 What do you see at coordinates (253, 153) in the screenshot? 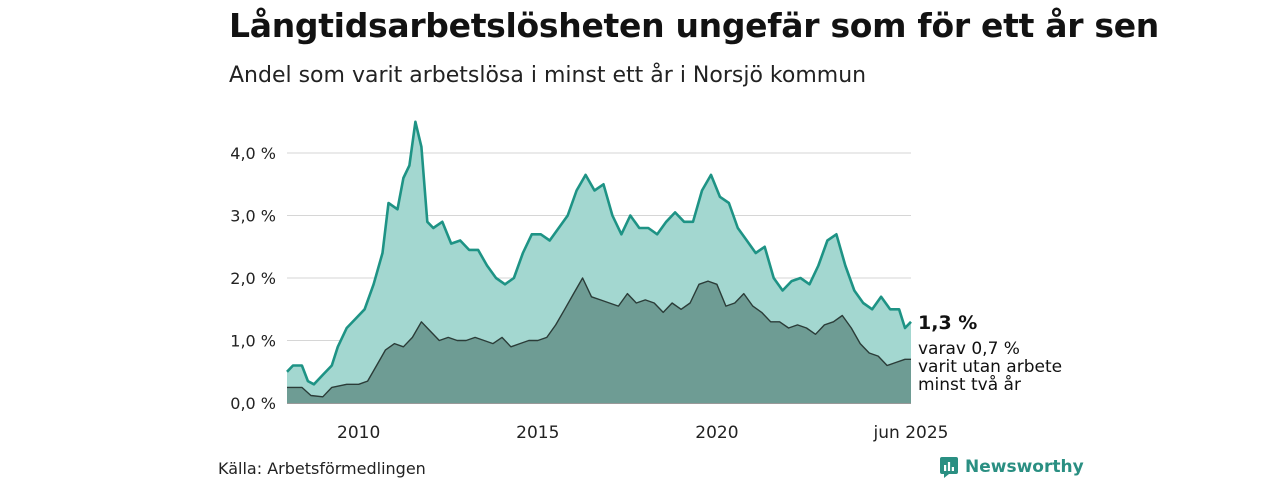
I see `y-tick-label: 4,0 %` at bounding box center [253, 153].